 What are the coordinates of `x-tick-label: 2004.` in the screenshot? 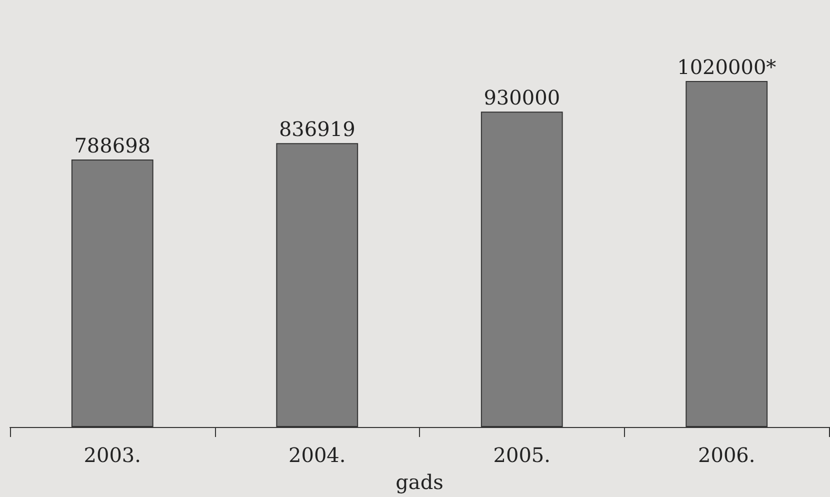 It's located at (317, 455).